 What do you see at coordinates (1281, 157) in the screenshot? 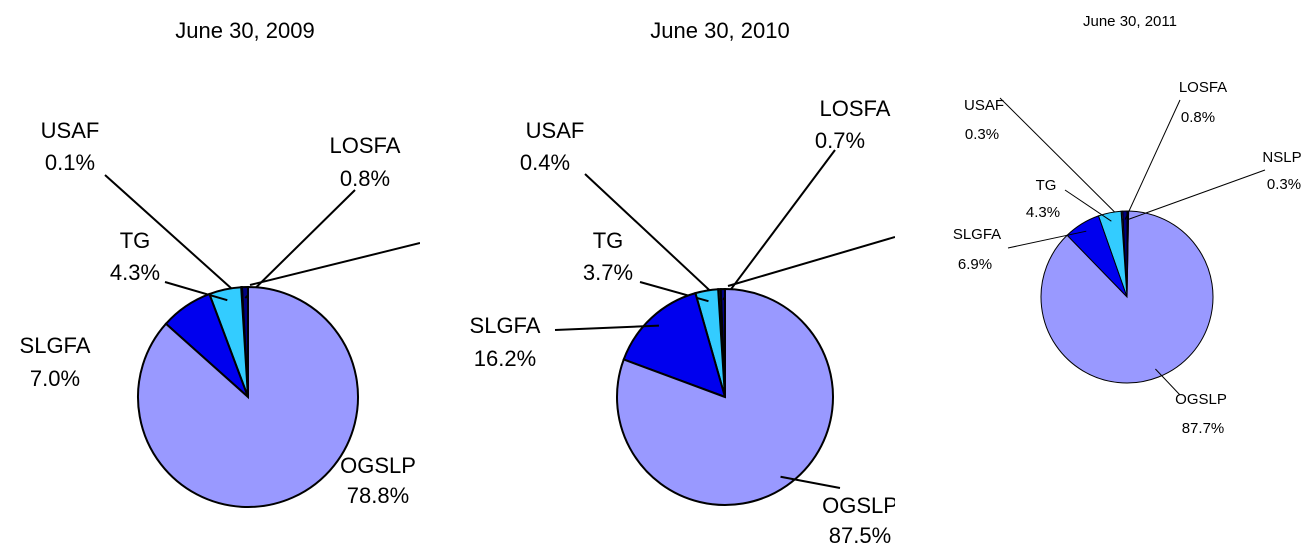
I see `slice-label: NSLP` at bounding box center [1281, 157].